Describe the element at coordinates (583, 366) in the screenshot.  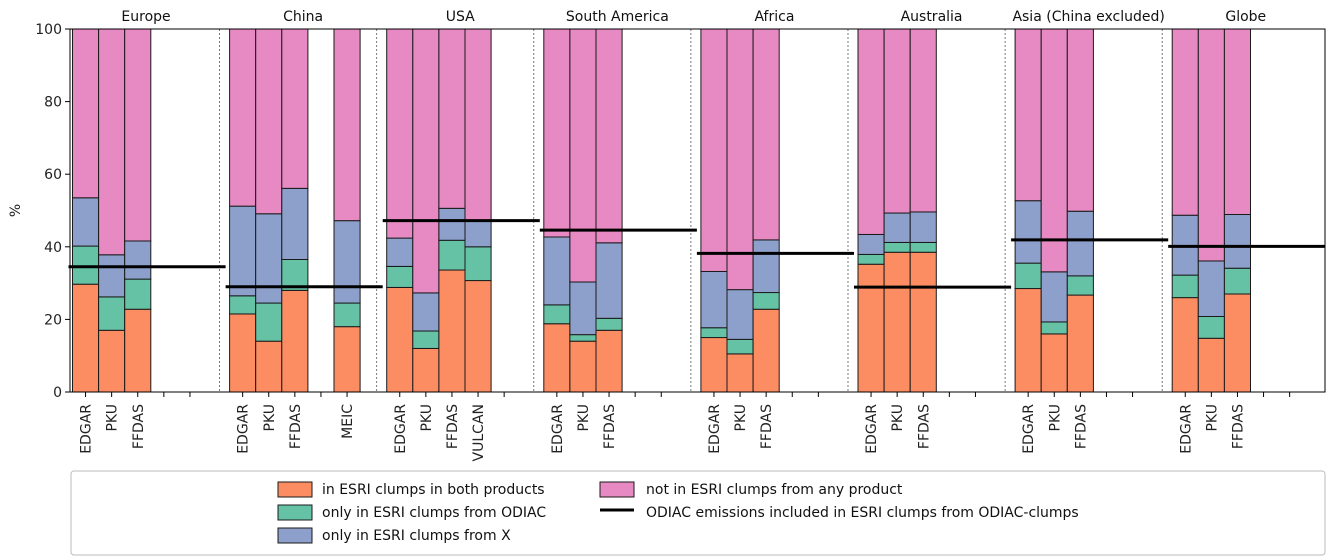
I see `bar-south-america-pku-both` at that location.